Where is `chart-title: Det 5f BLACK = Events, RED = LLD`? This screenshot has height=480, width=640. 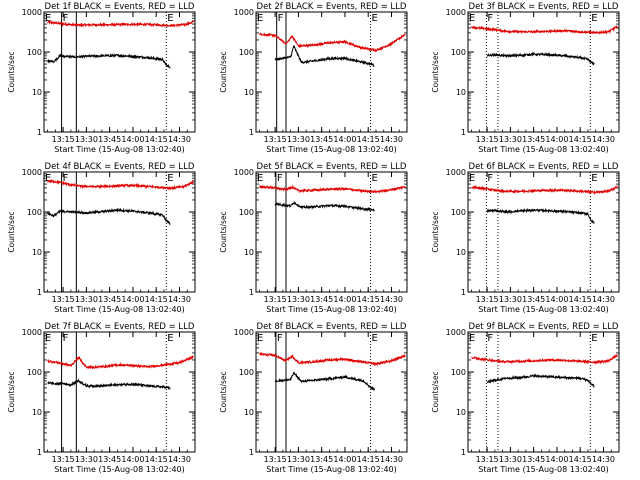
chart-title: Det 5f BLACK = Events, RED = LLD is located at coordinates (332, 167).